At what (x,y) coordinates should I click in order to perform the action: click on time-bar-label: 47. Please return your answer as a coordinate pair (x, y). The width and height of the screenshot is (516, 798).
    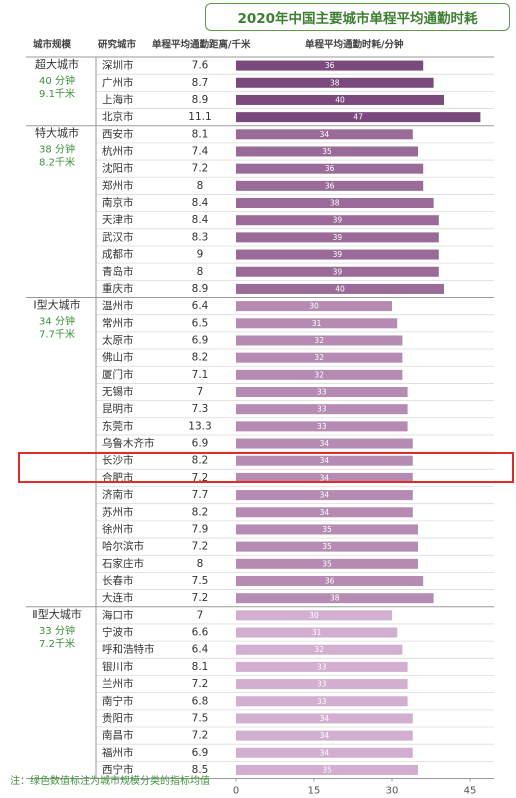
    Looking at the image, I should click on (358, 117).